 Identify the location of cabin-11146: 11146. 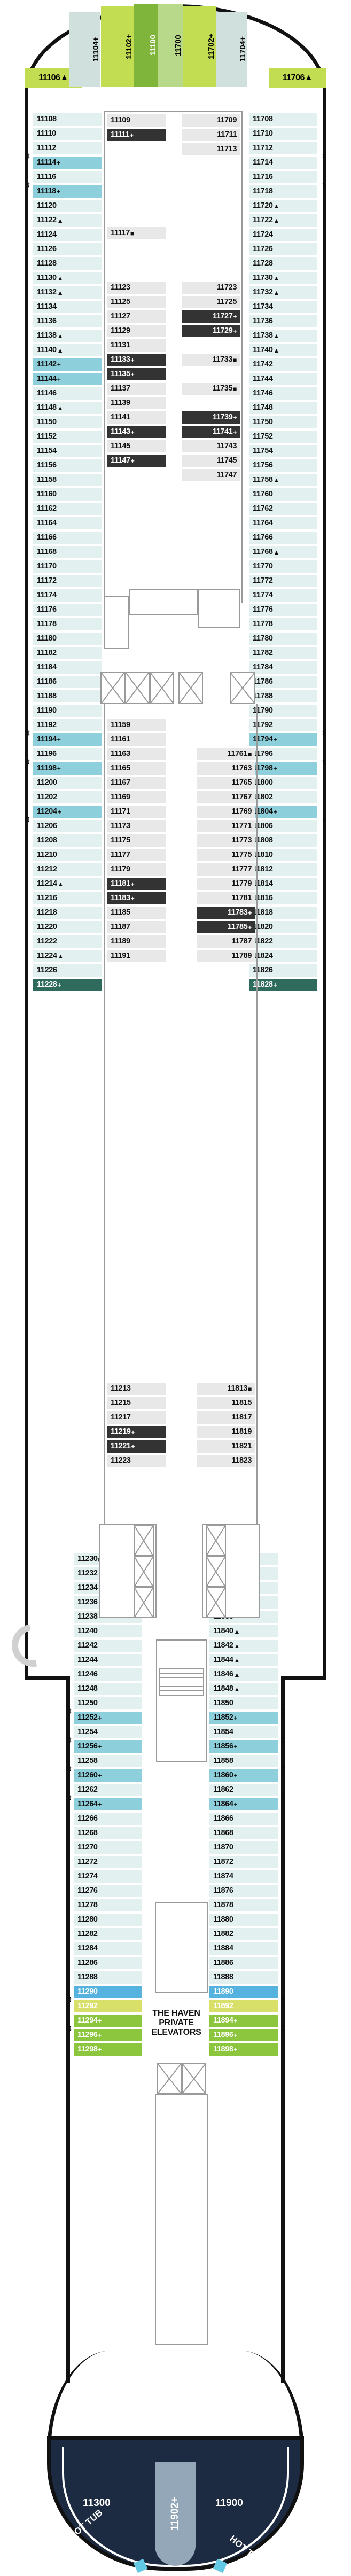
(68, 394).